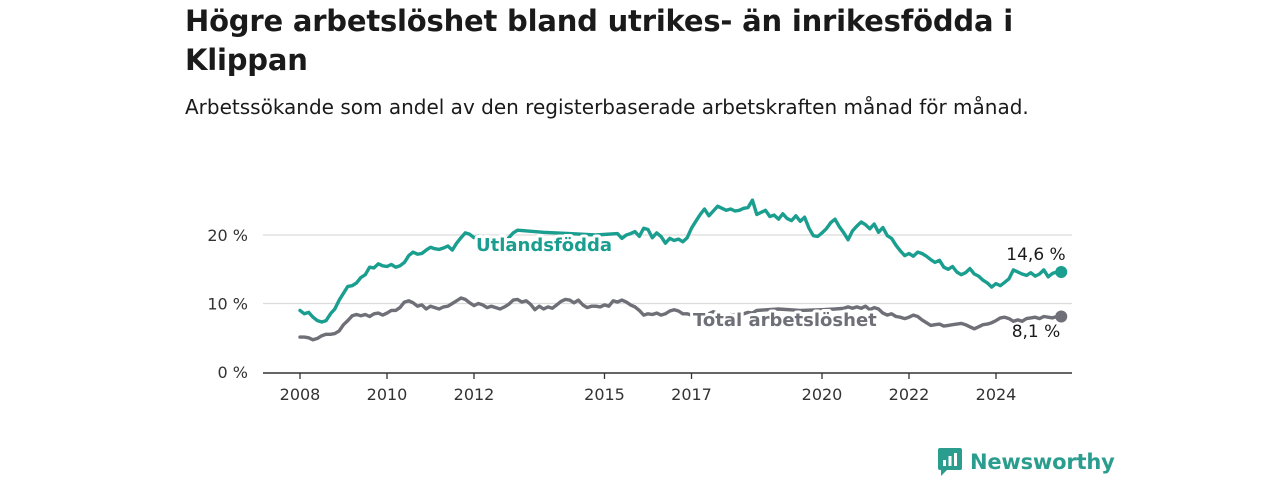 The image size is (1280, 480). I want to click on y-tick-label: 10 %, so click(227, 304).